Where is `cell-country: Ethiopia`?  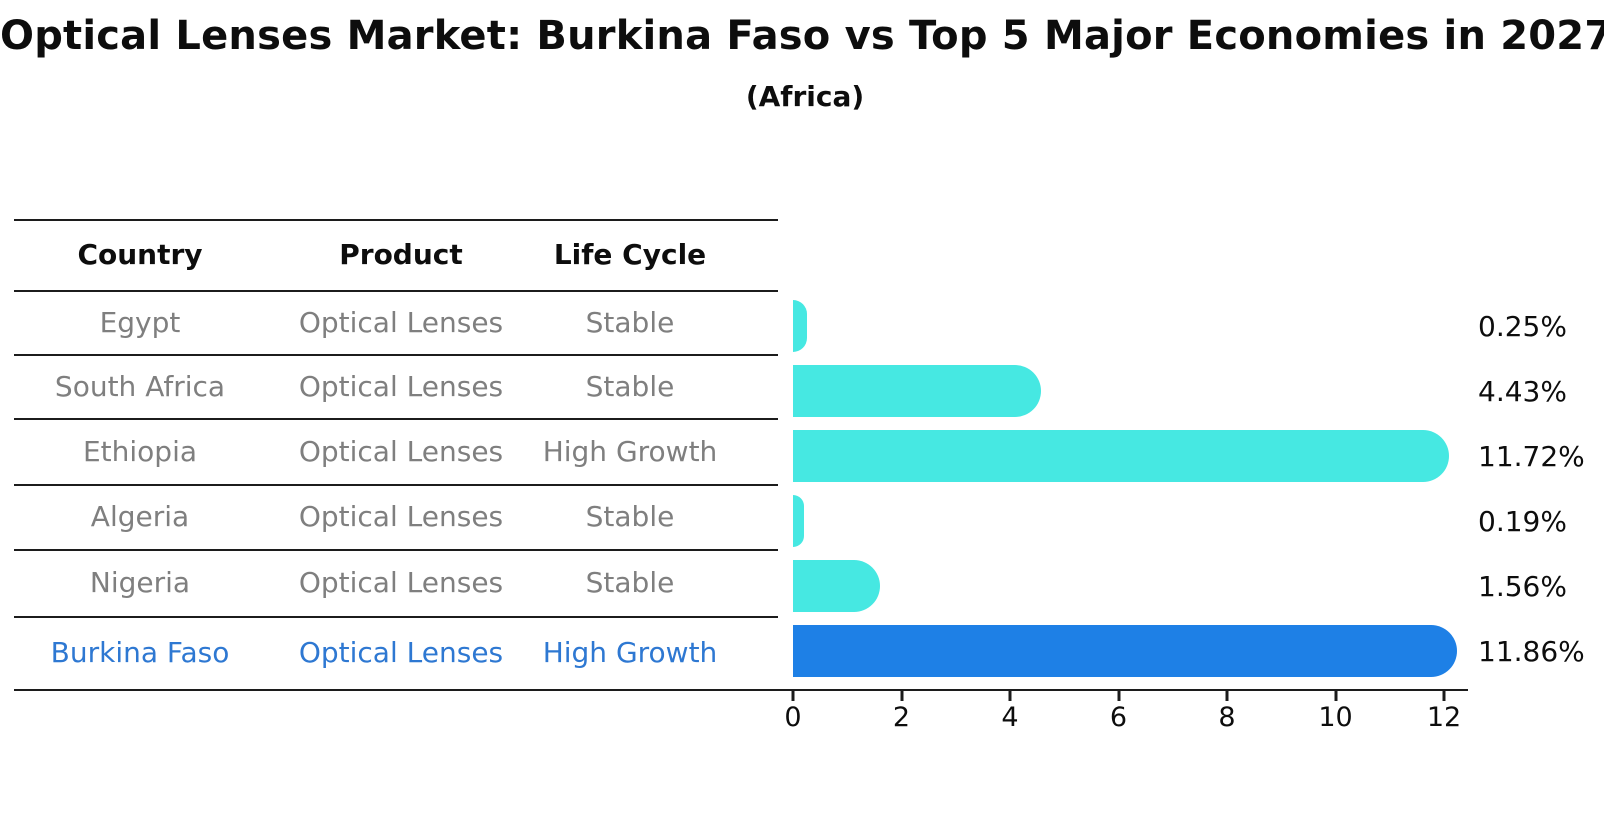
cell-country: Ethiopia is located at coordinates (140, 451).